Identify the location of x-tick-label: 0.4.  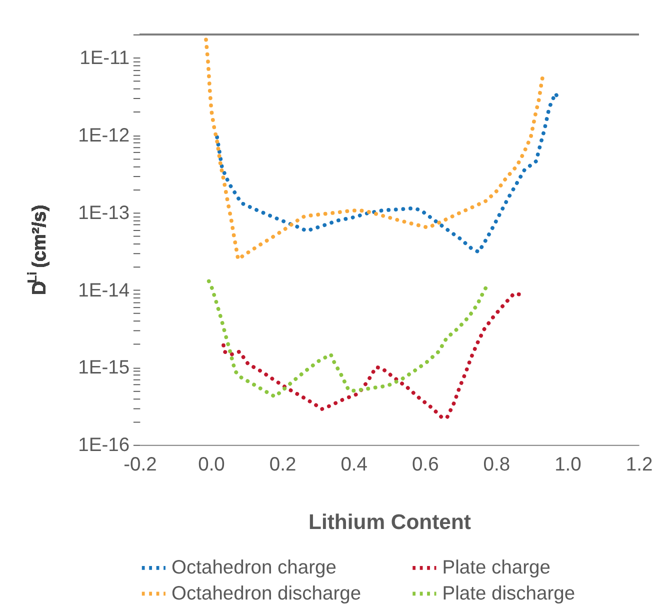
(354, 465).